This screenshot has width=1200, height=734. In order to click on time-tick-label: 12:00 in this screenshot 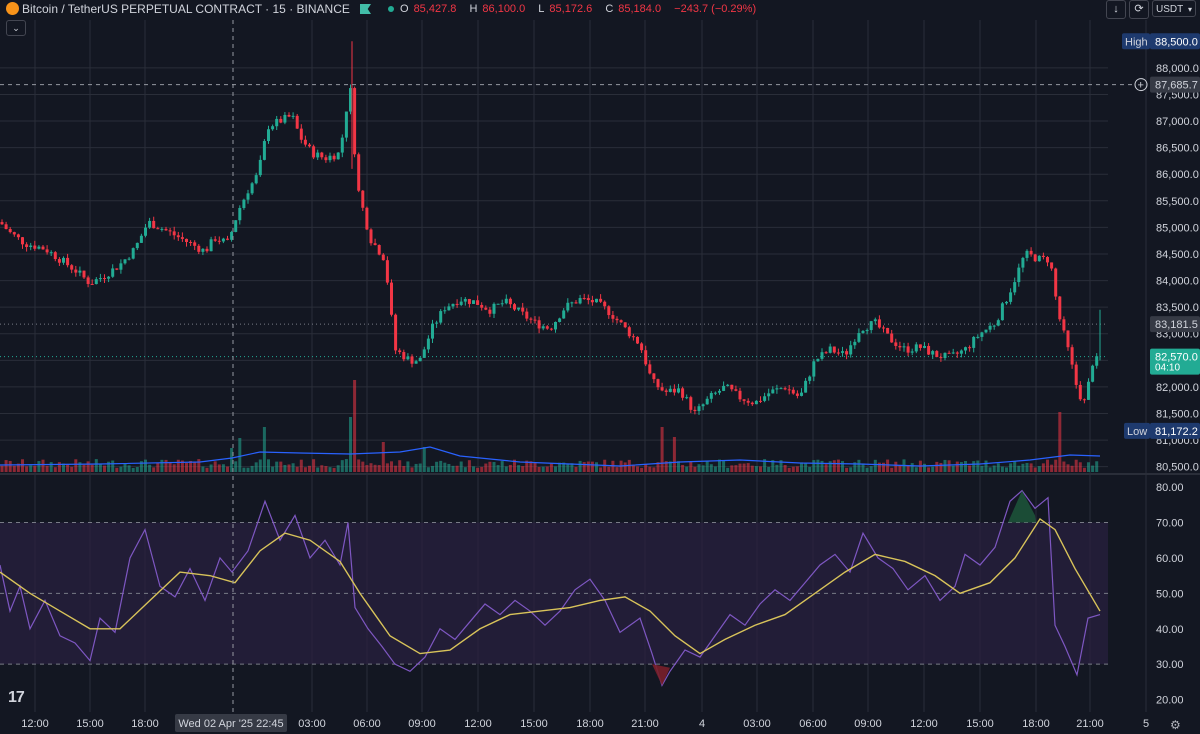, I will do `click(478, 724)`.